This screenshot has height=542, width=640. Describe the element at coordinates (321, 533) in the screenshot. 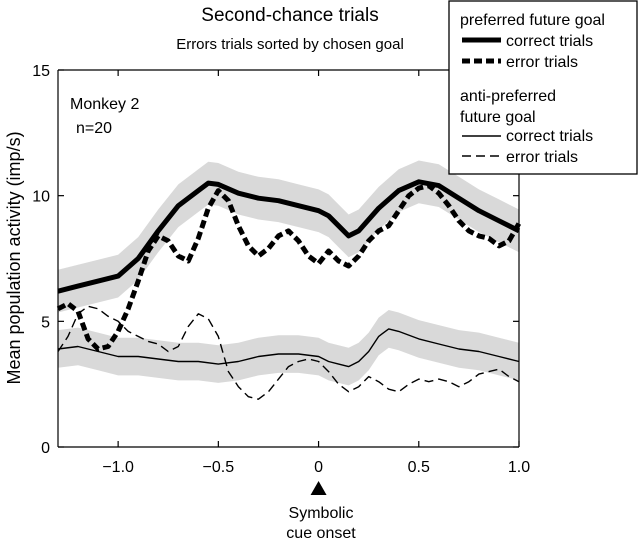

I see `cue-onset-label-line2: cue onset` at that location.